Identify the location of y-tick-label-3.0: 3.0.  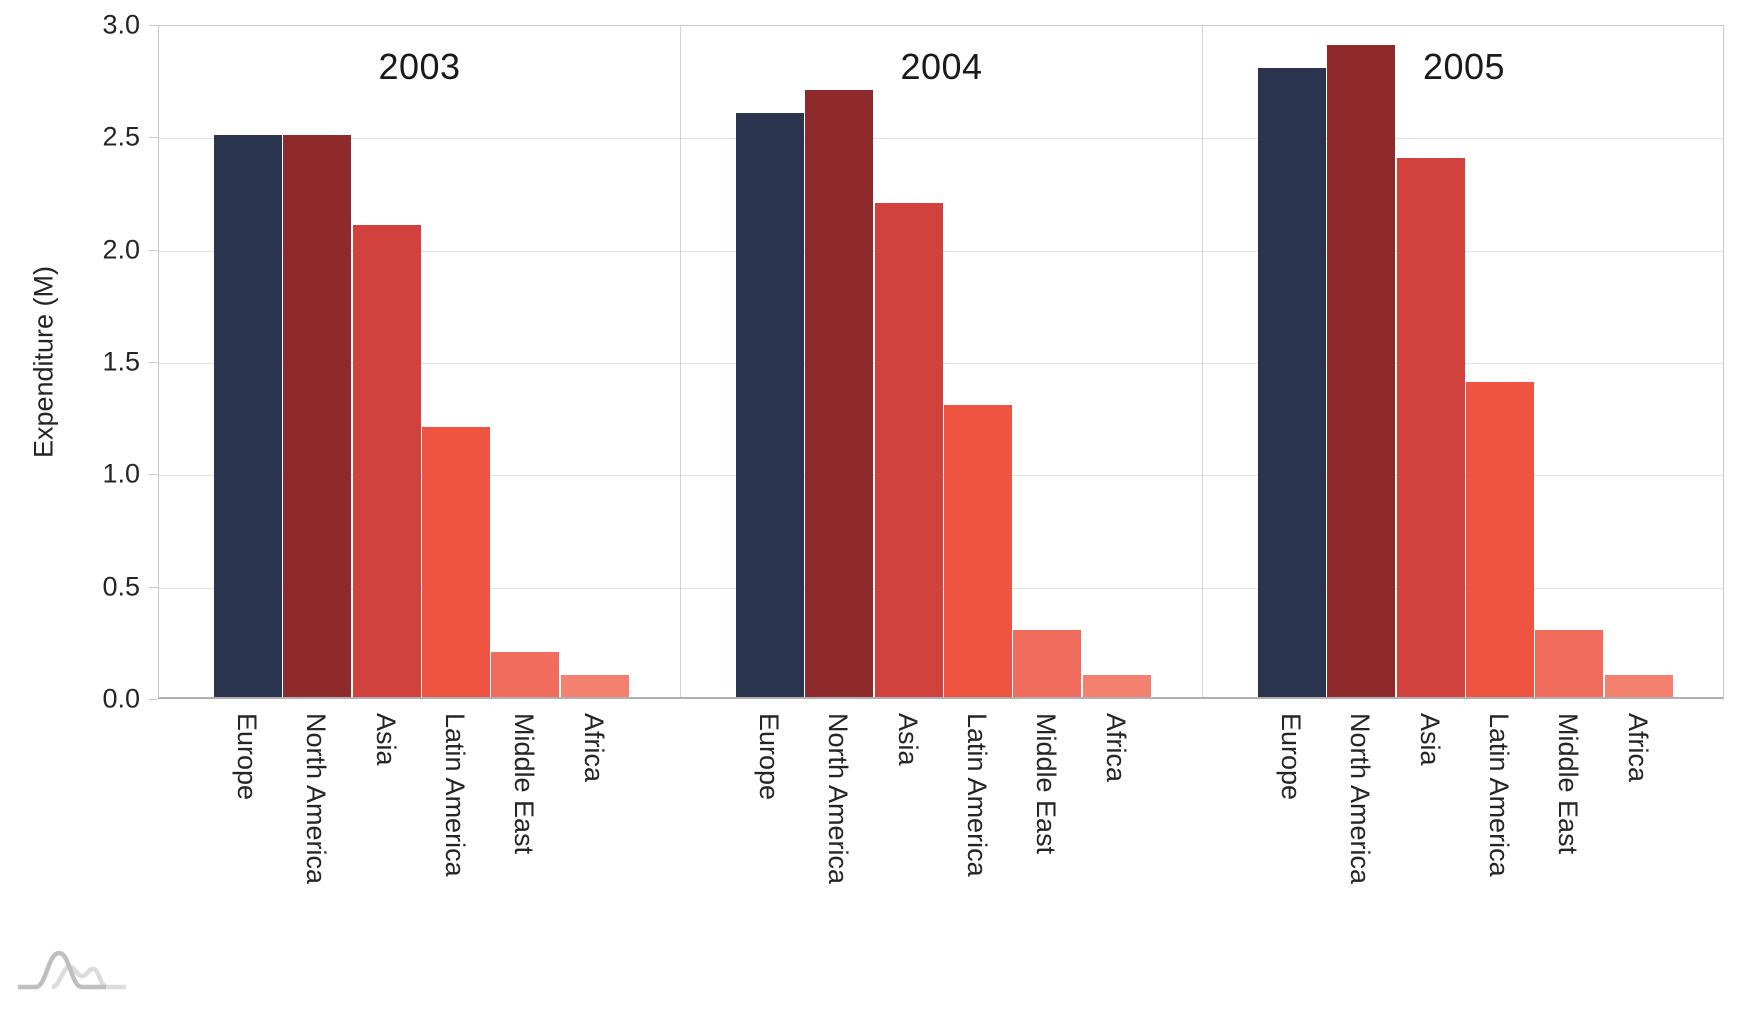
(121, 24).